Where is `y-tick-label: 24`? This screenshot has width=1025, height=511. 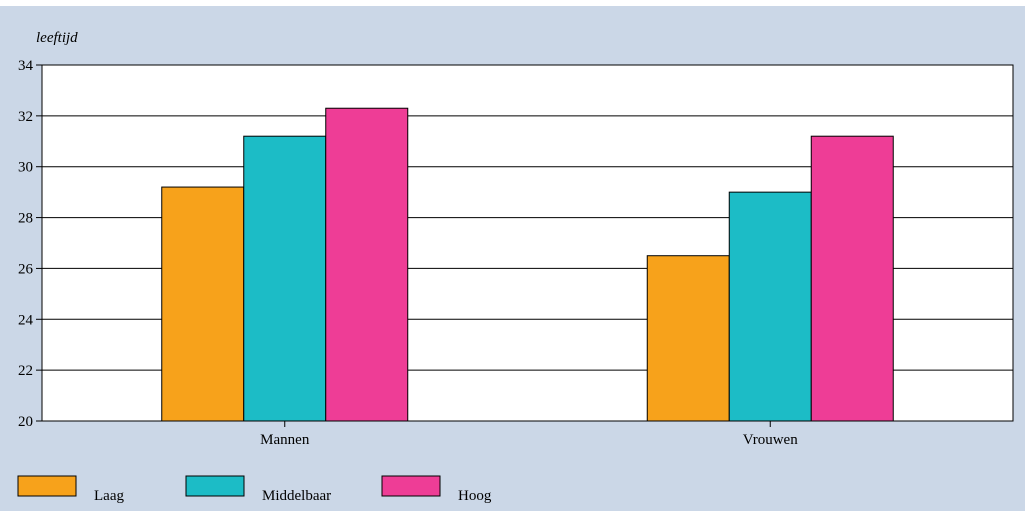
y-tick-label: 24 is located at coordinates (26, 320).